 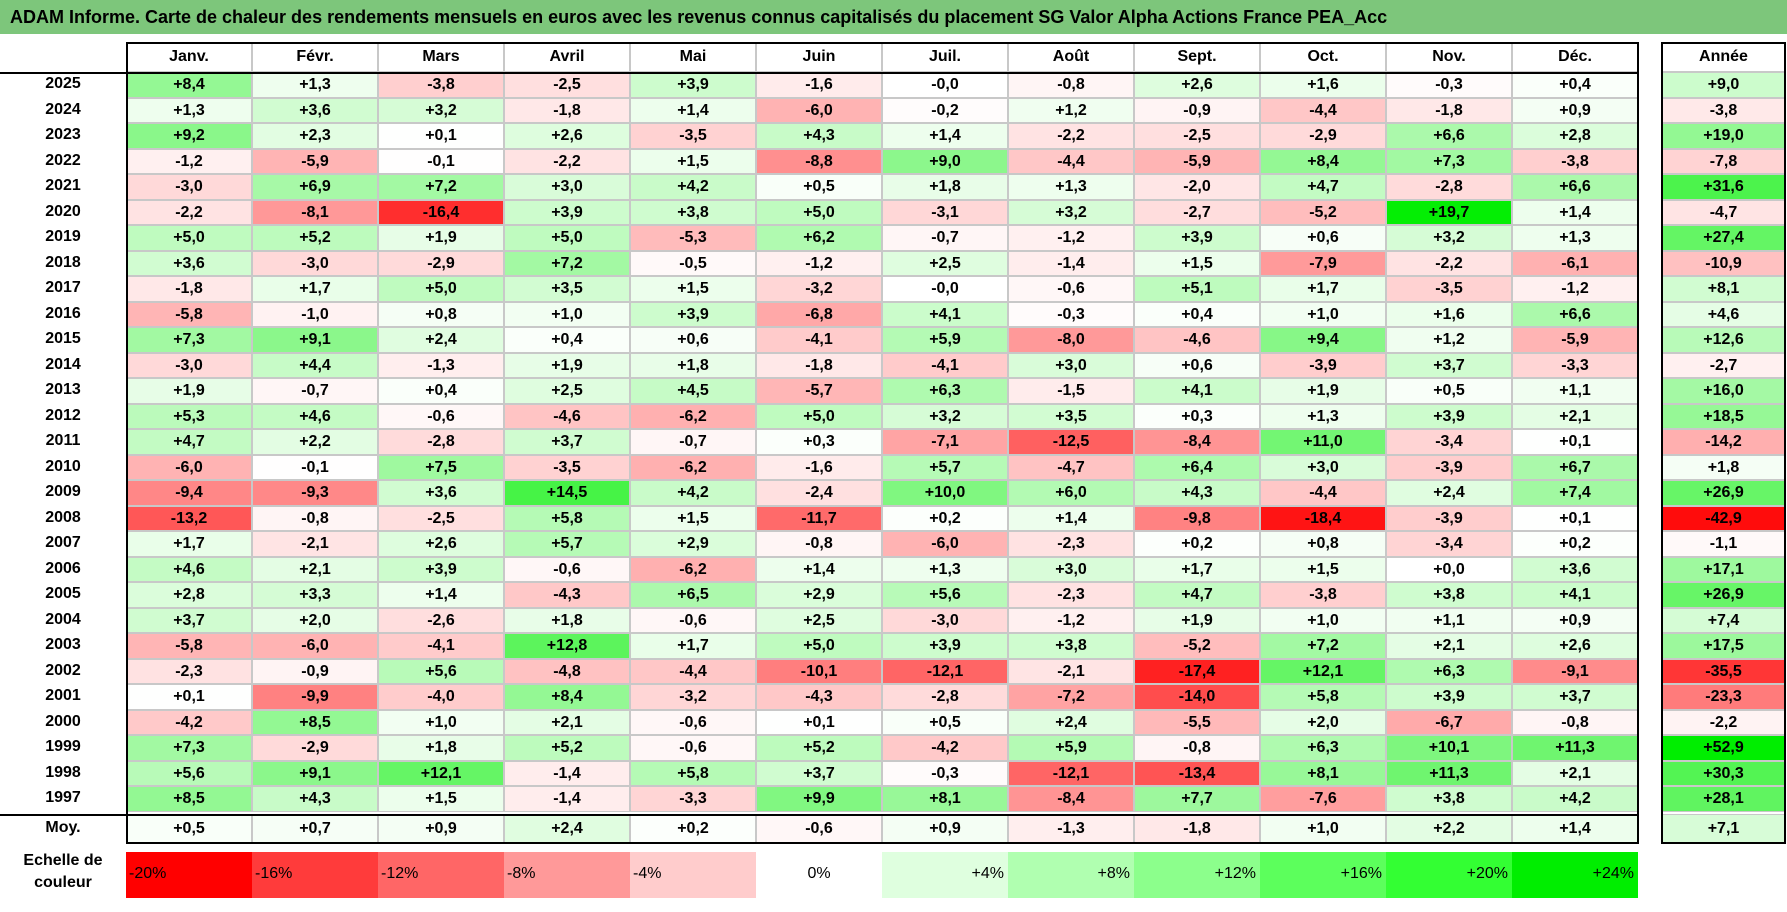 I want to click on year-label: 1998, so click(x=63, y=772).